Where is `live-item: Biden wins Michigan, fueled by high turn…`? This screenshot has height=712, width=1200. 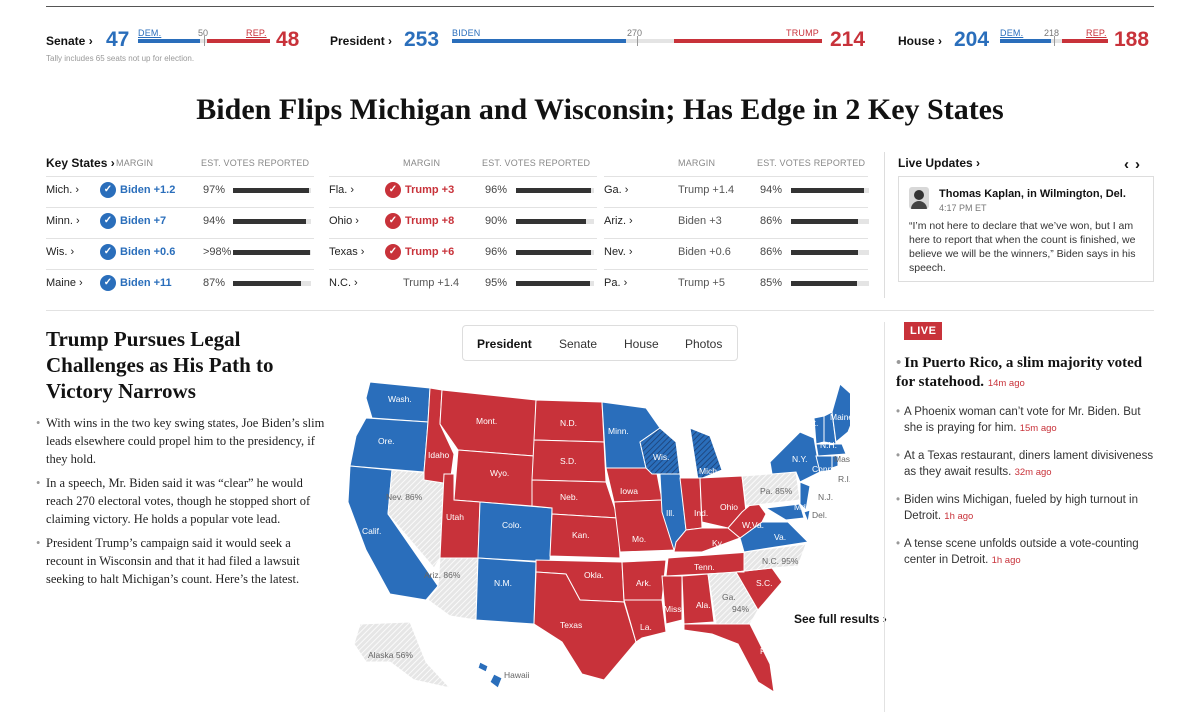 live-item: Biden wins Michigan, fueled by high turn… is located at coordinates (1027, 508).